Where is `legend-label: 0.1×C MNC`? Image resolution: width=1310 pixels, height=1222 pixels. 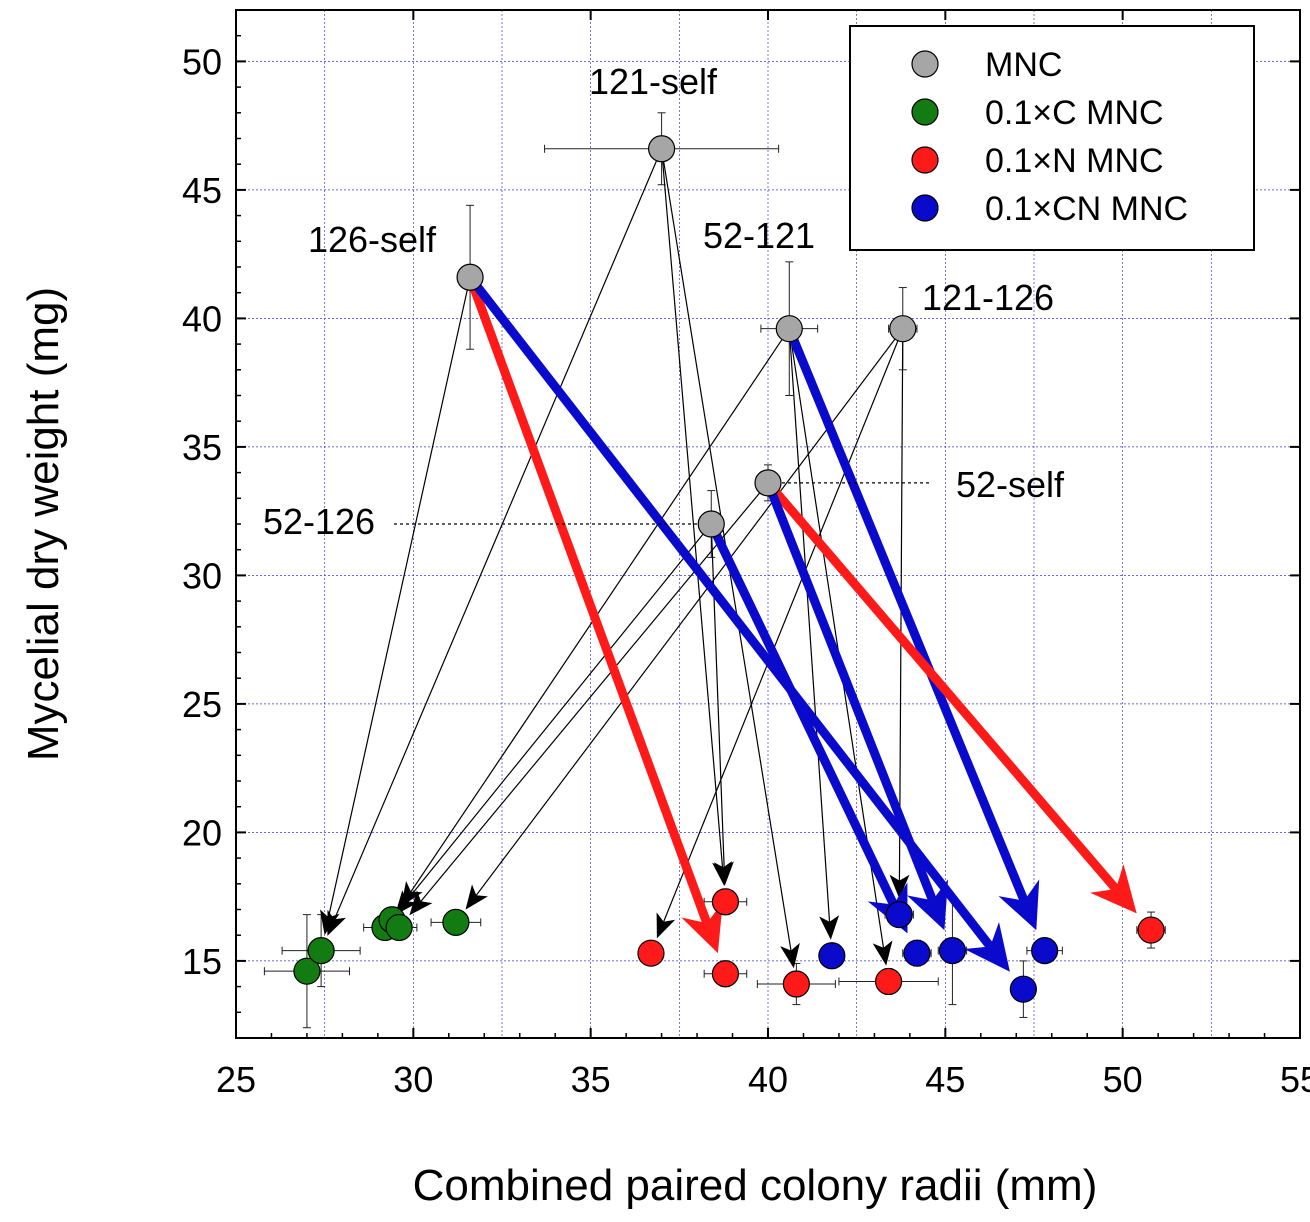 legend-label: 0.1×C MNC is located at coordinates (1074, 113).